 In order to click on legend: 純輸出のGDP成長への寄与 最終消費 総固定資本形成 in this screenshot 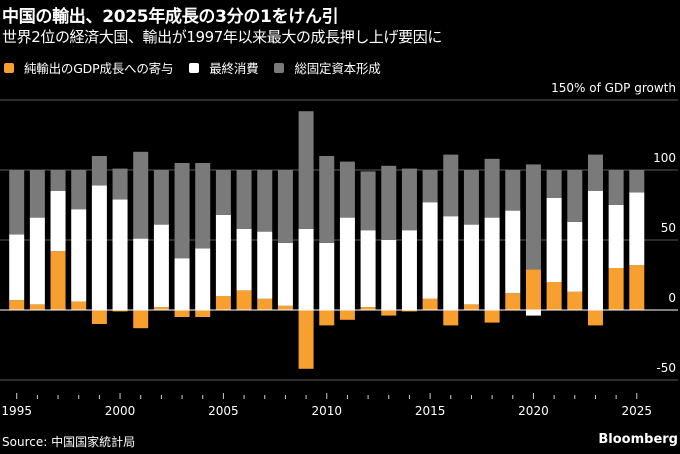, I will do `click(200, 67)`.